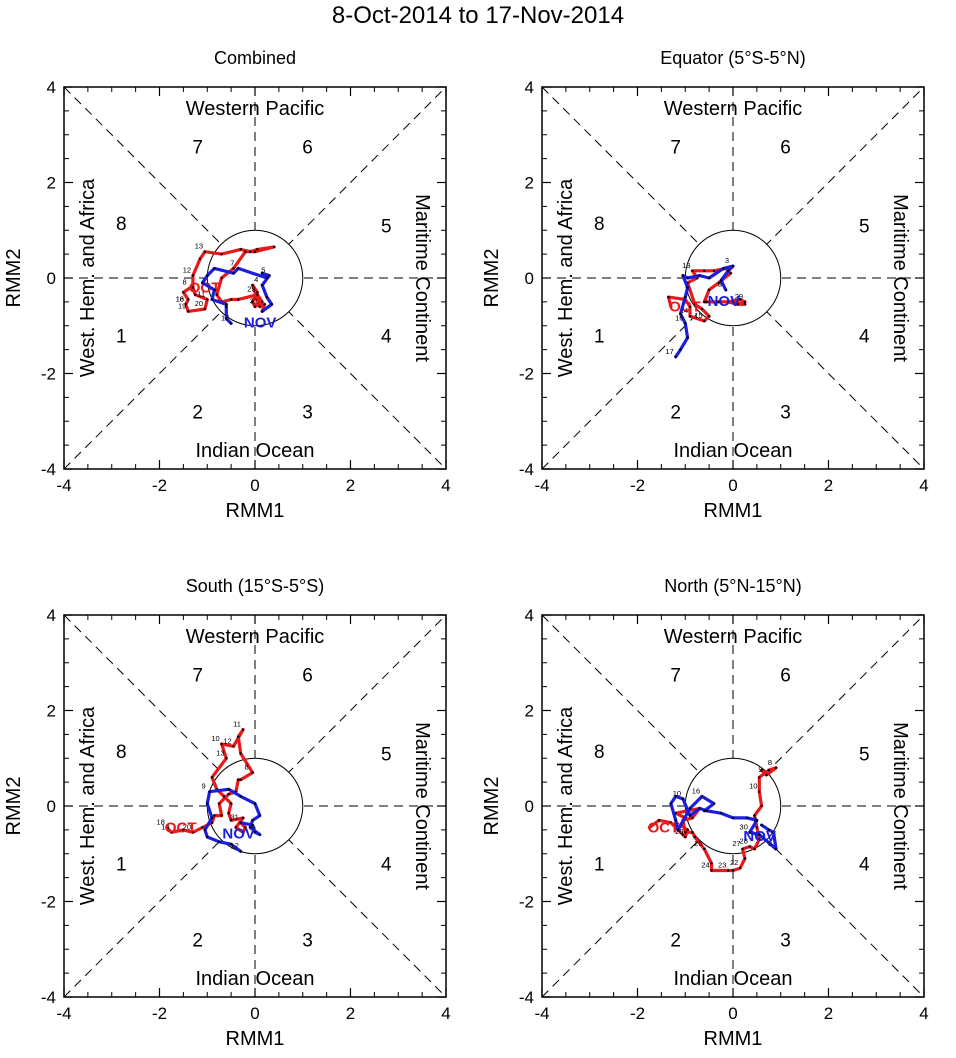  I want to click on phase-number: 6, so click(785, 676).